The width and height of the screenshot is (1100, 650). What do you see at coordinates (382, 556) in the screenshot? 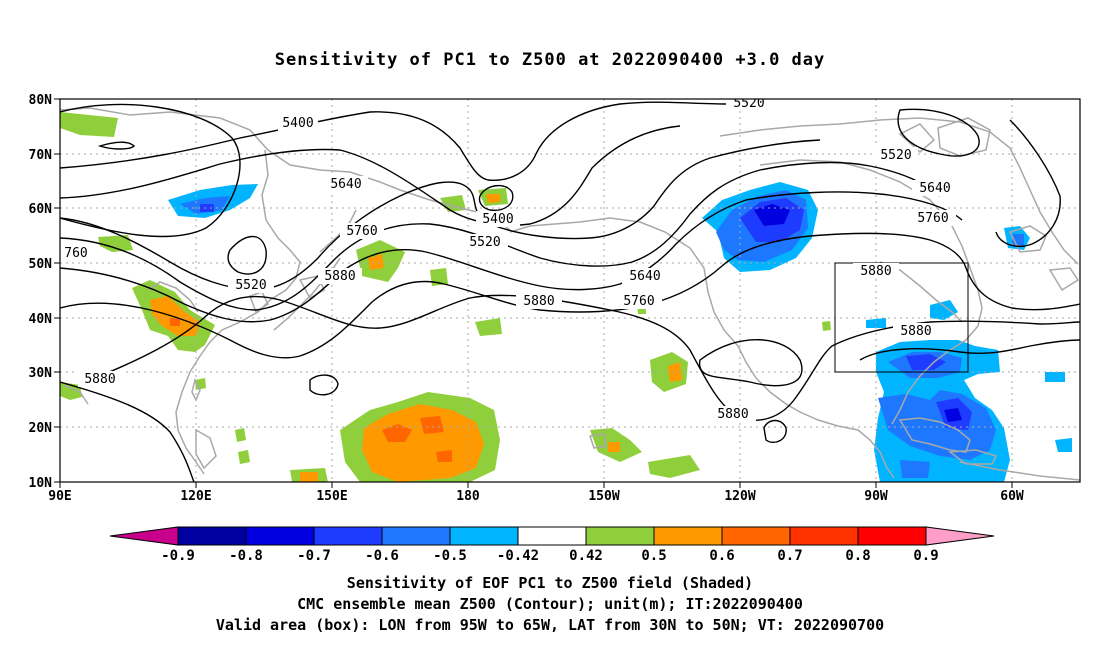
I see `colorbar-label: -0.6` at bounding box center [382, 556].